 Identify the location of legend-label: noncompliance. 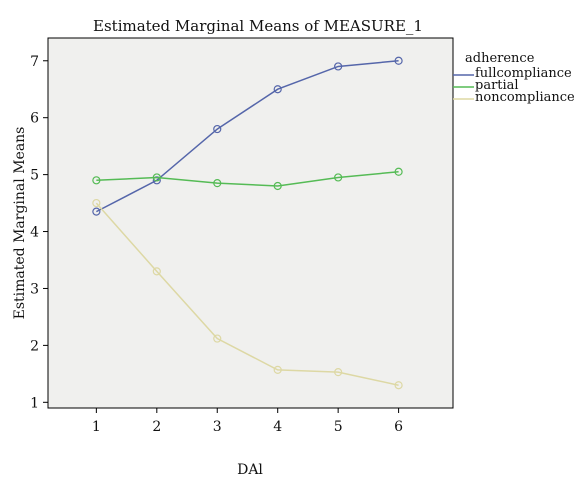
(525, 97).